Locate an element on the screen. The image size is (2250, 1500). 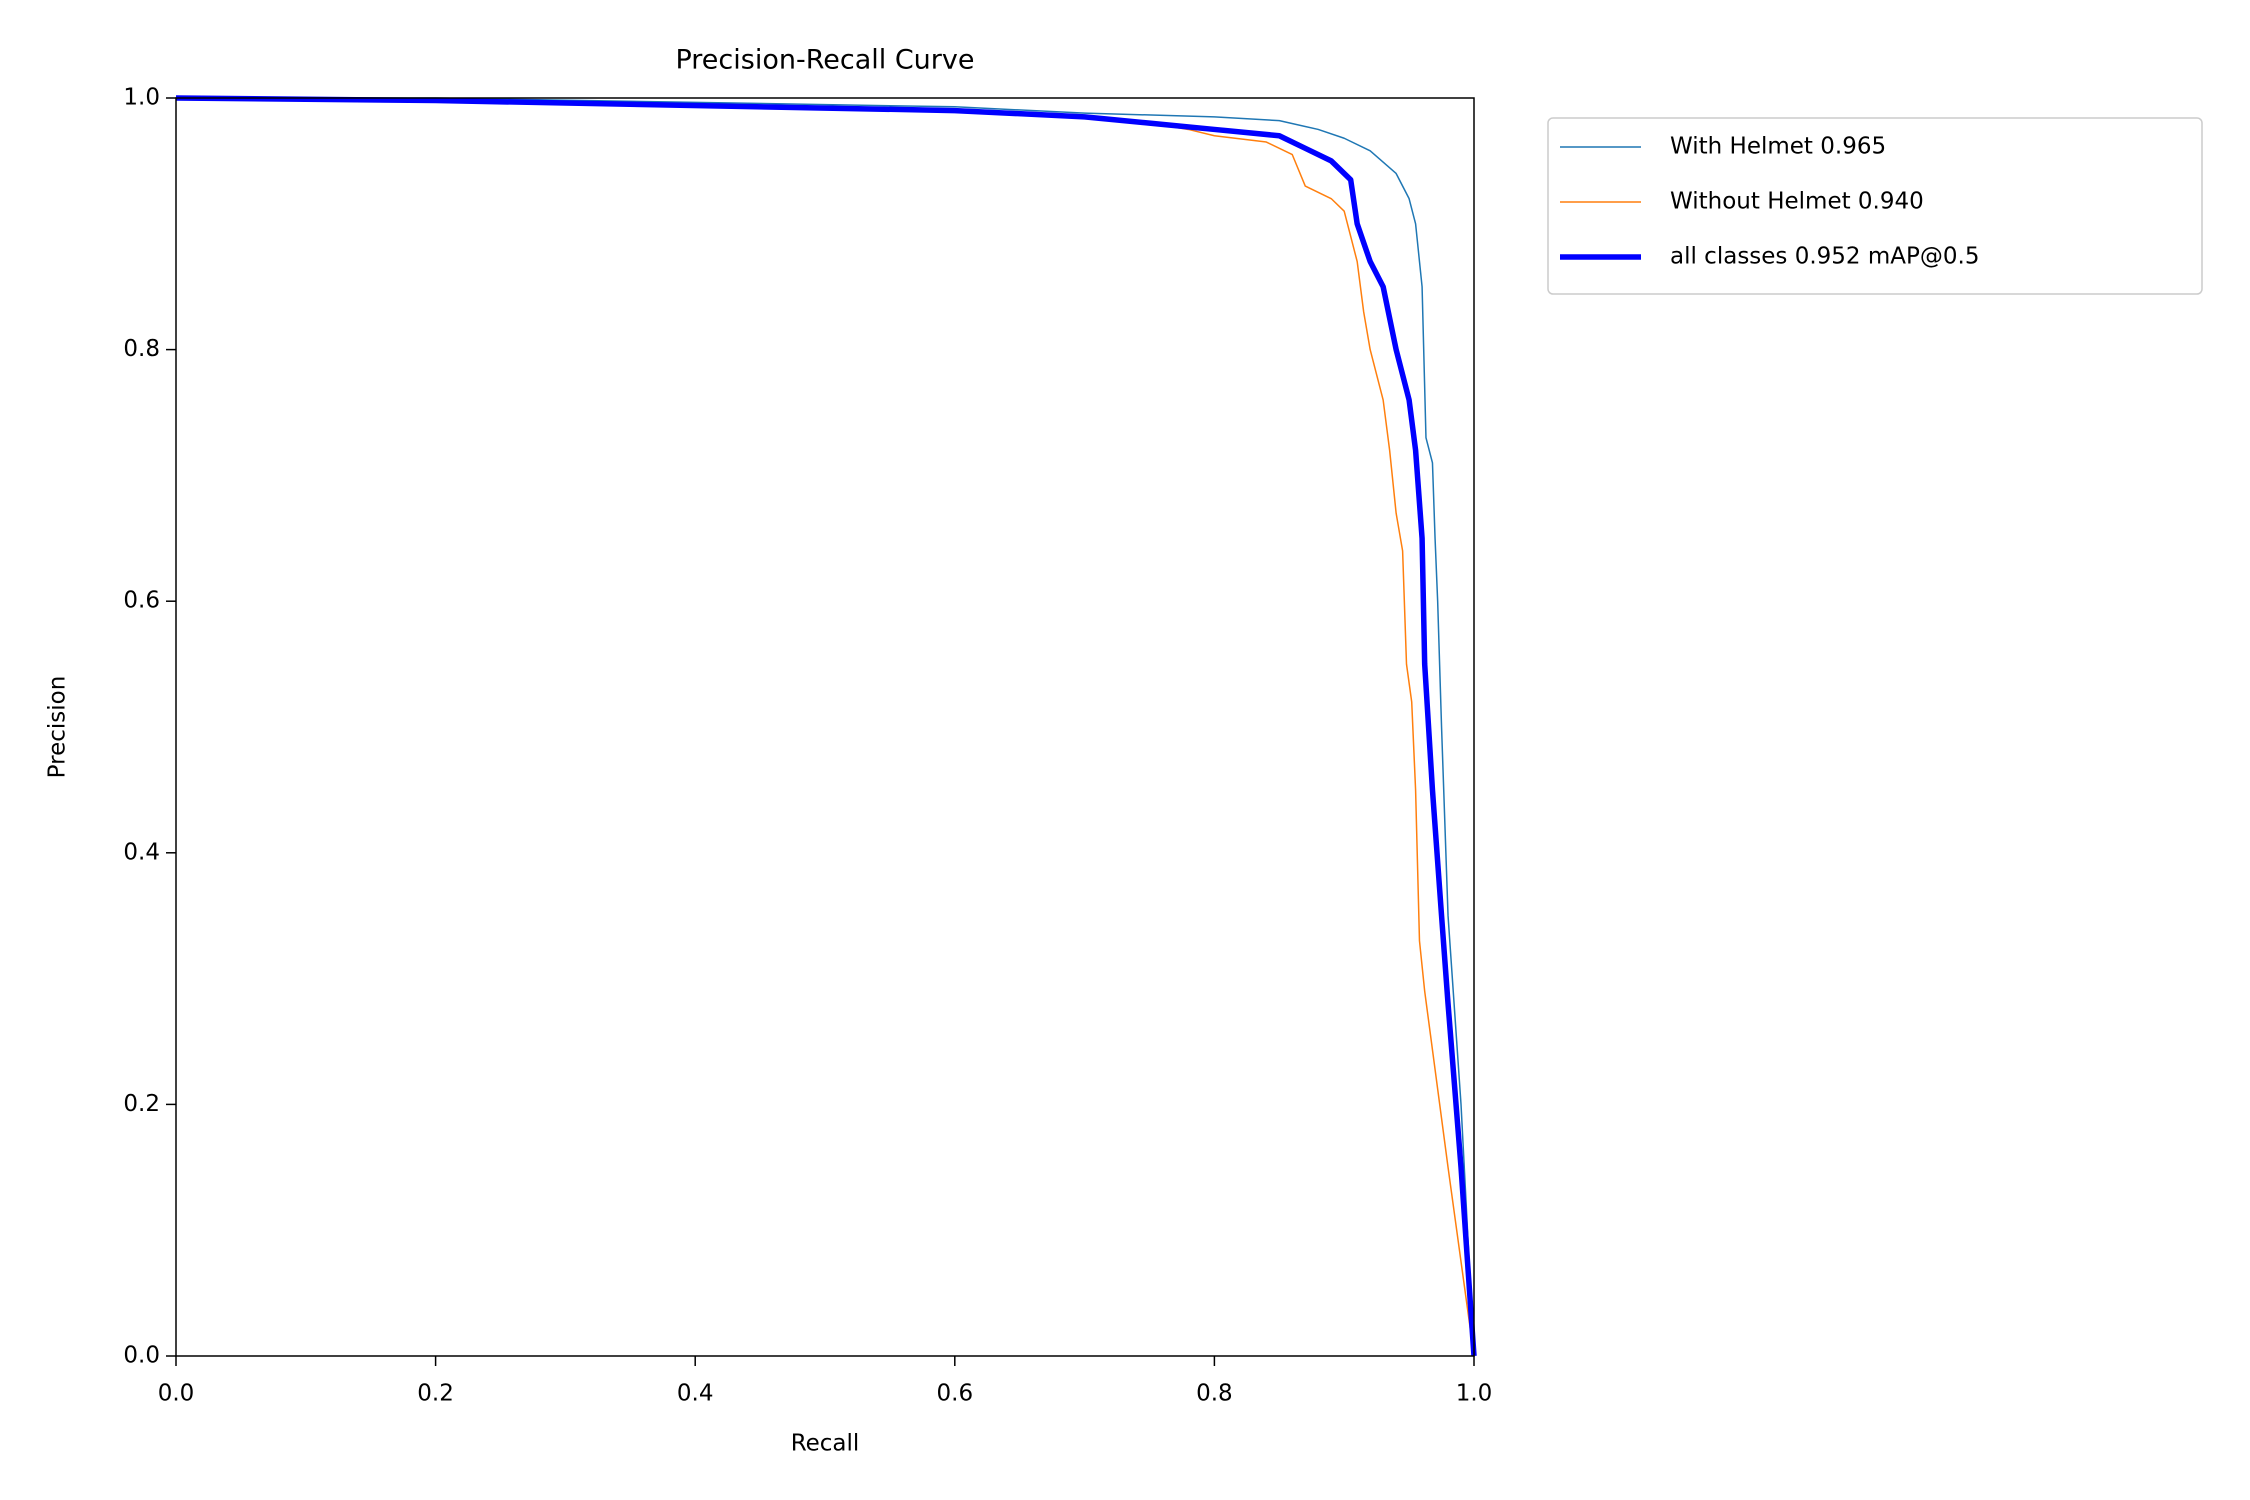
x-tick-label: 1.0 is located at coordinates (1474, 1394).